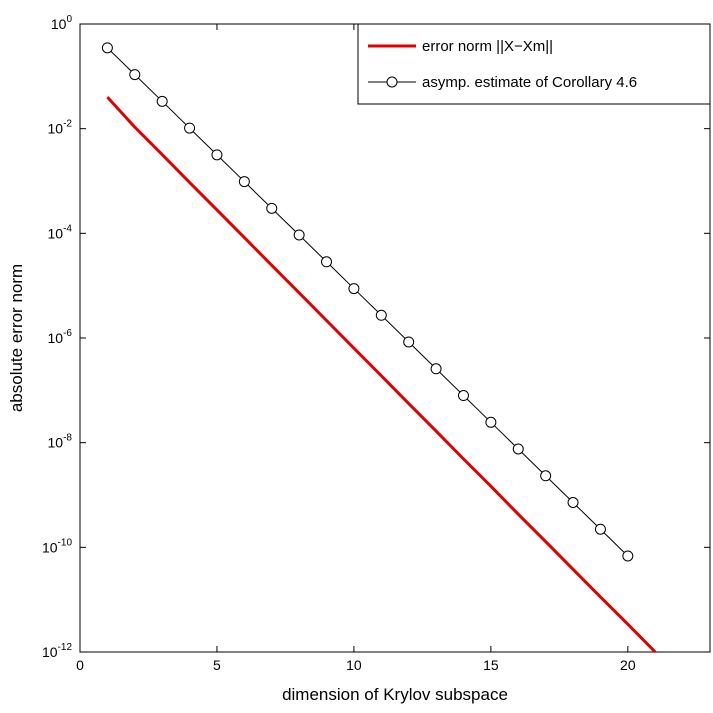 This screenshot has width=713, height=713. Describe the element at coordinates (57, 546) in the screenshot. I see `y-tick-label: 10⁻¹⁰` at that location.